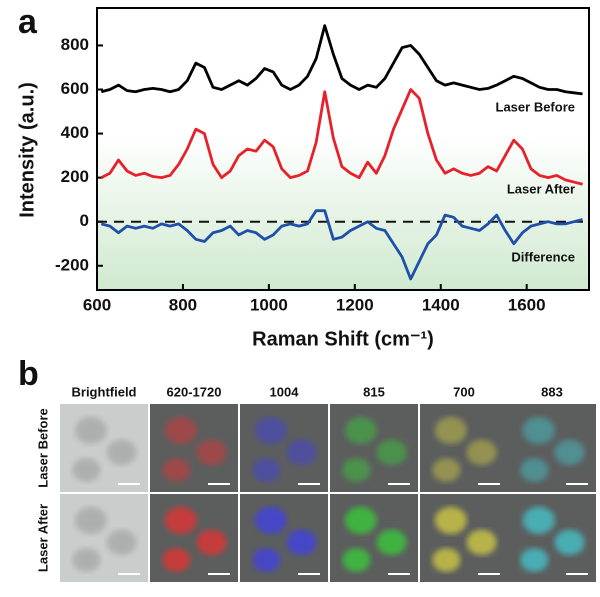  Describe the element at coordinates (543, 256) in the screenshot. I see `series-label: Difference` at that location.